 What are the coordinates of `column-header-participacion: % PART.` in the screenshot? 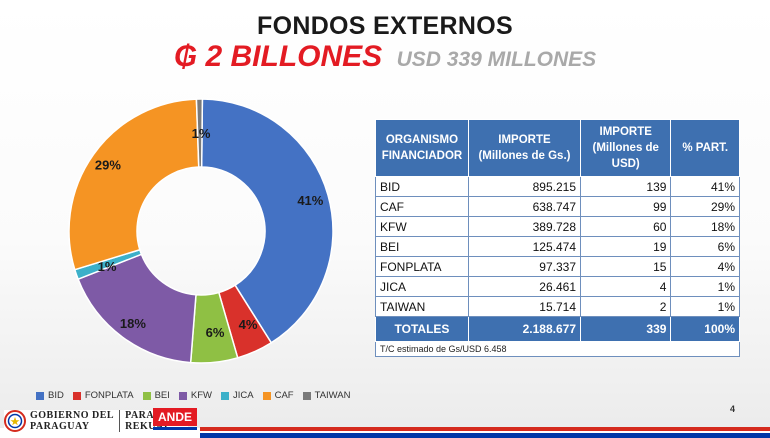 It's located at (705, 148).